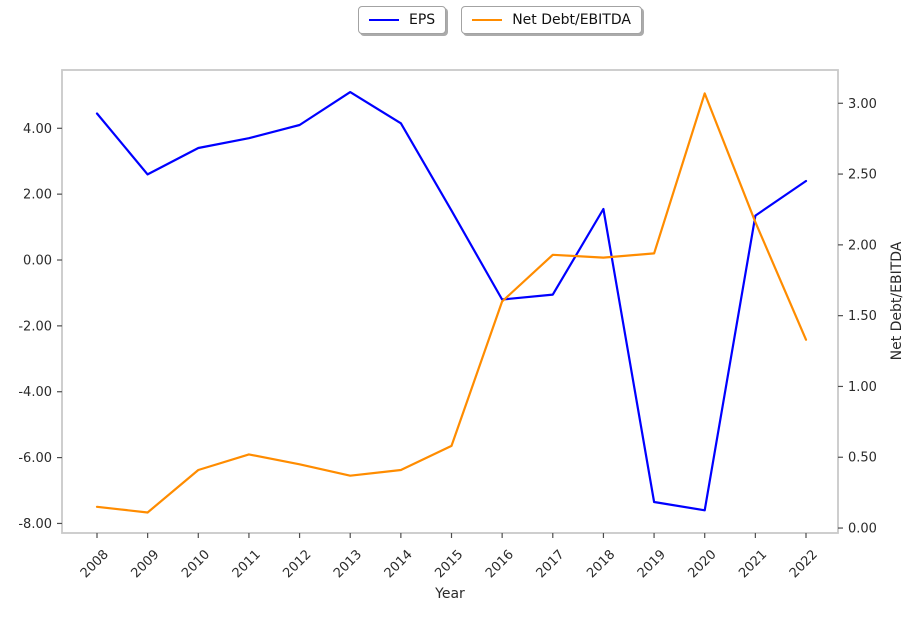 The height and width of the screenshot is (618, 918). Describe the element at coordinates (35, 524) in the screenshot. I see `left-tick-label: -8.00` at that location.